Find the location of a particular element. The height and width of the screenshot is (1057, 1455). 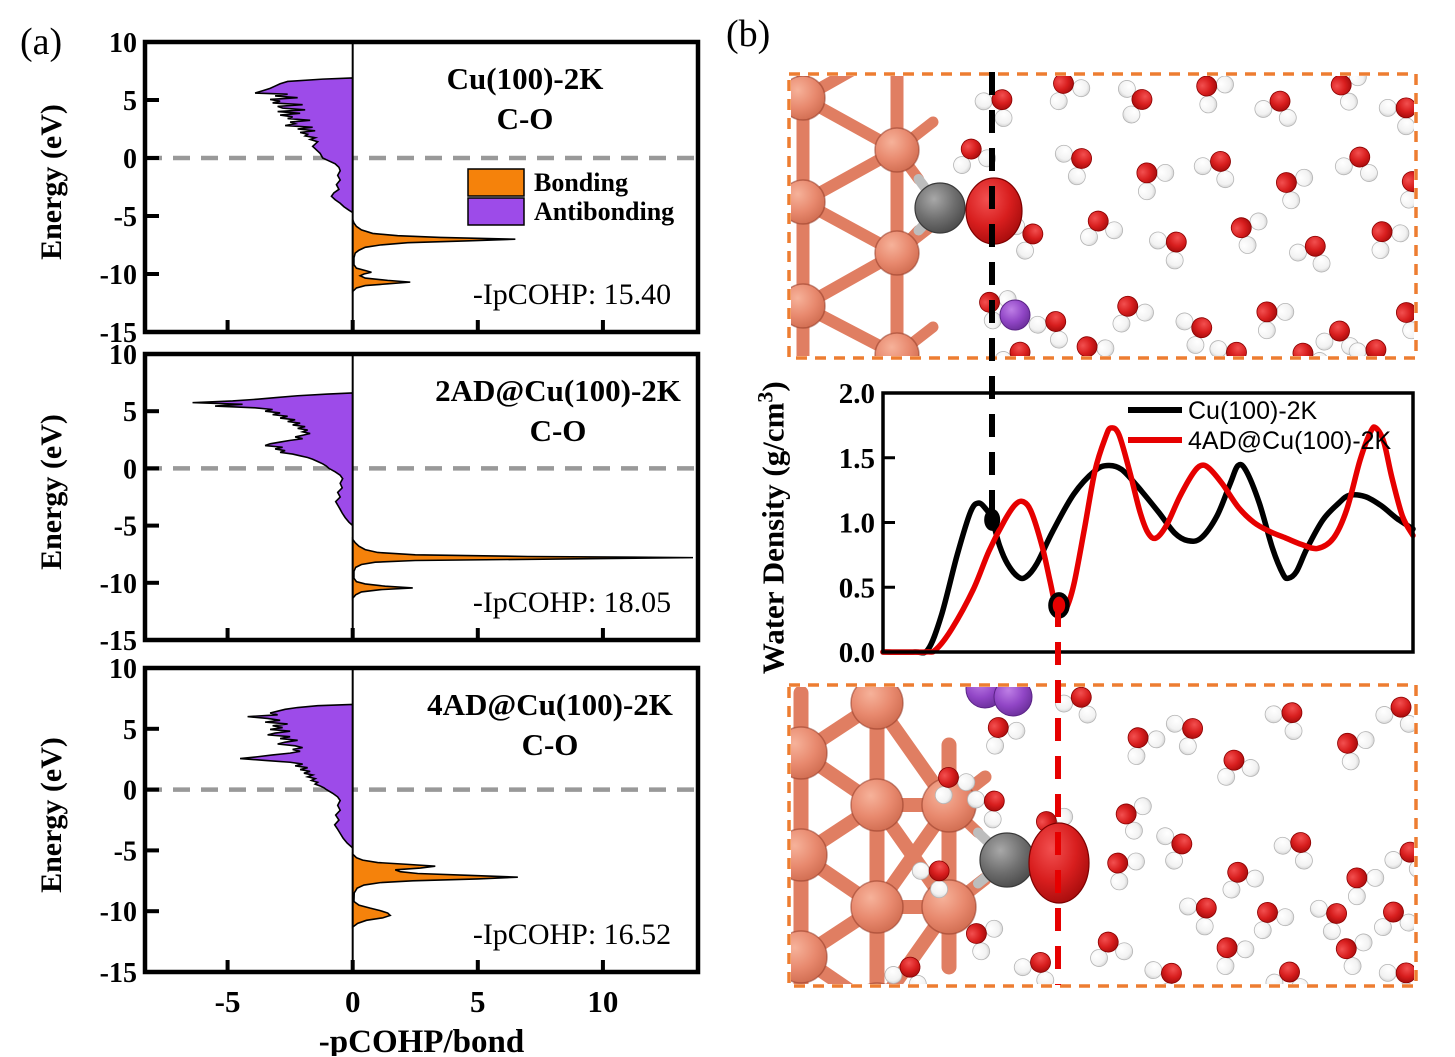

density-legend-label: 4AD@Cu(100)-2K is located at coordinates (1290, 441).